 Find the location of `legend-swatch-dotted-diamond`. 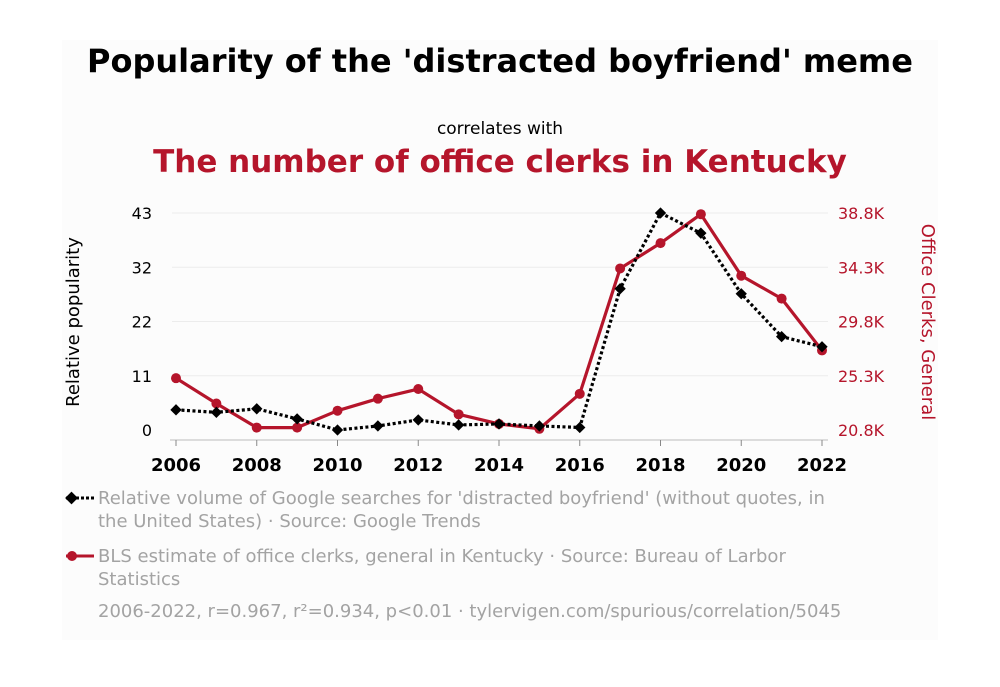

legend-swatch-dotted-diamond is located at coordinates (79, 498).